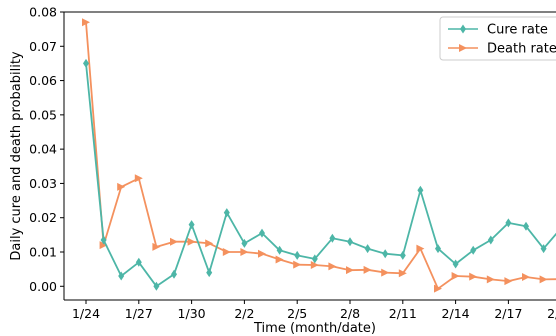  I want to click on x-tick-label: 2/14, so click(456, 313).